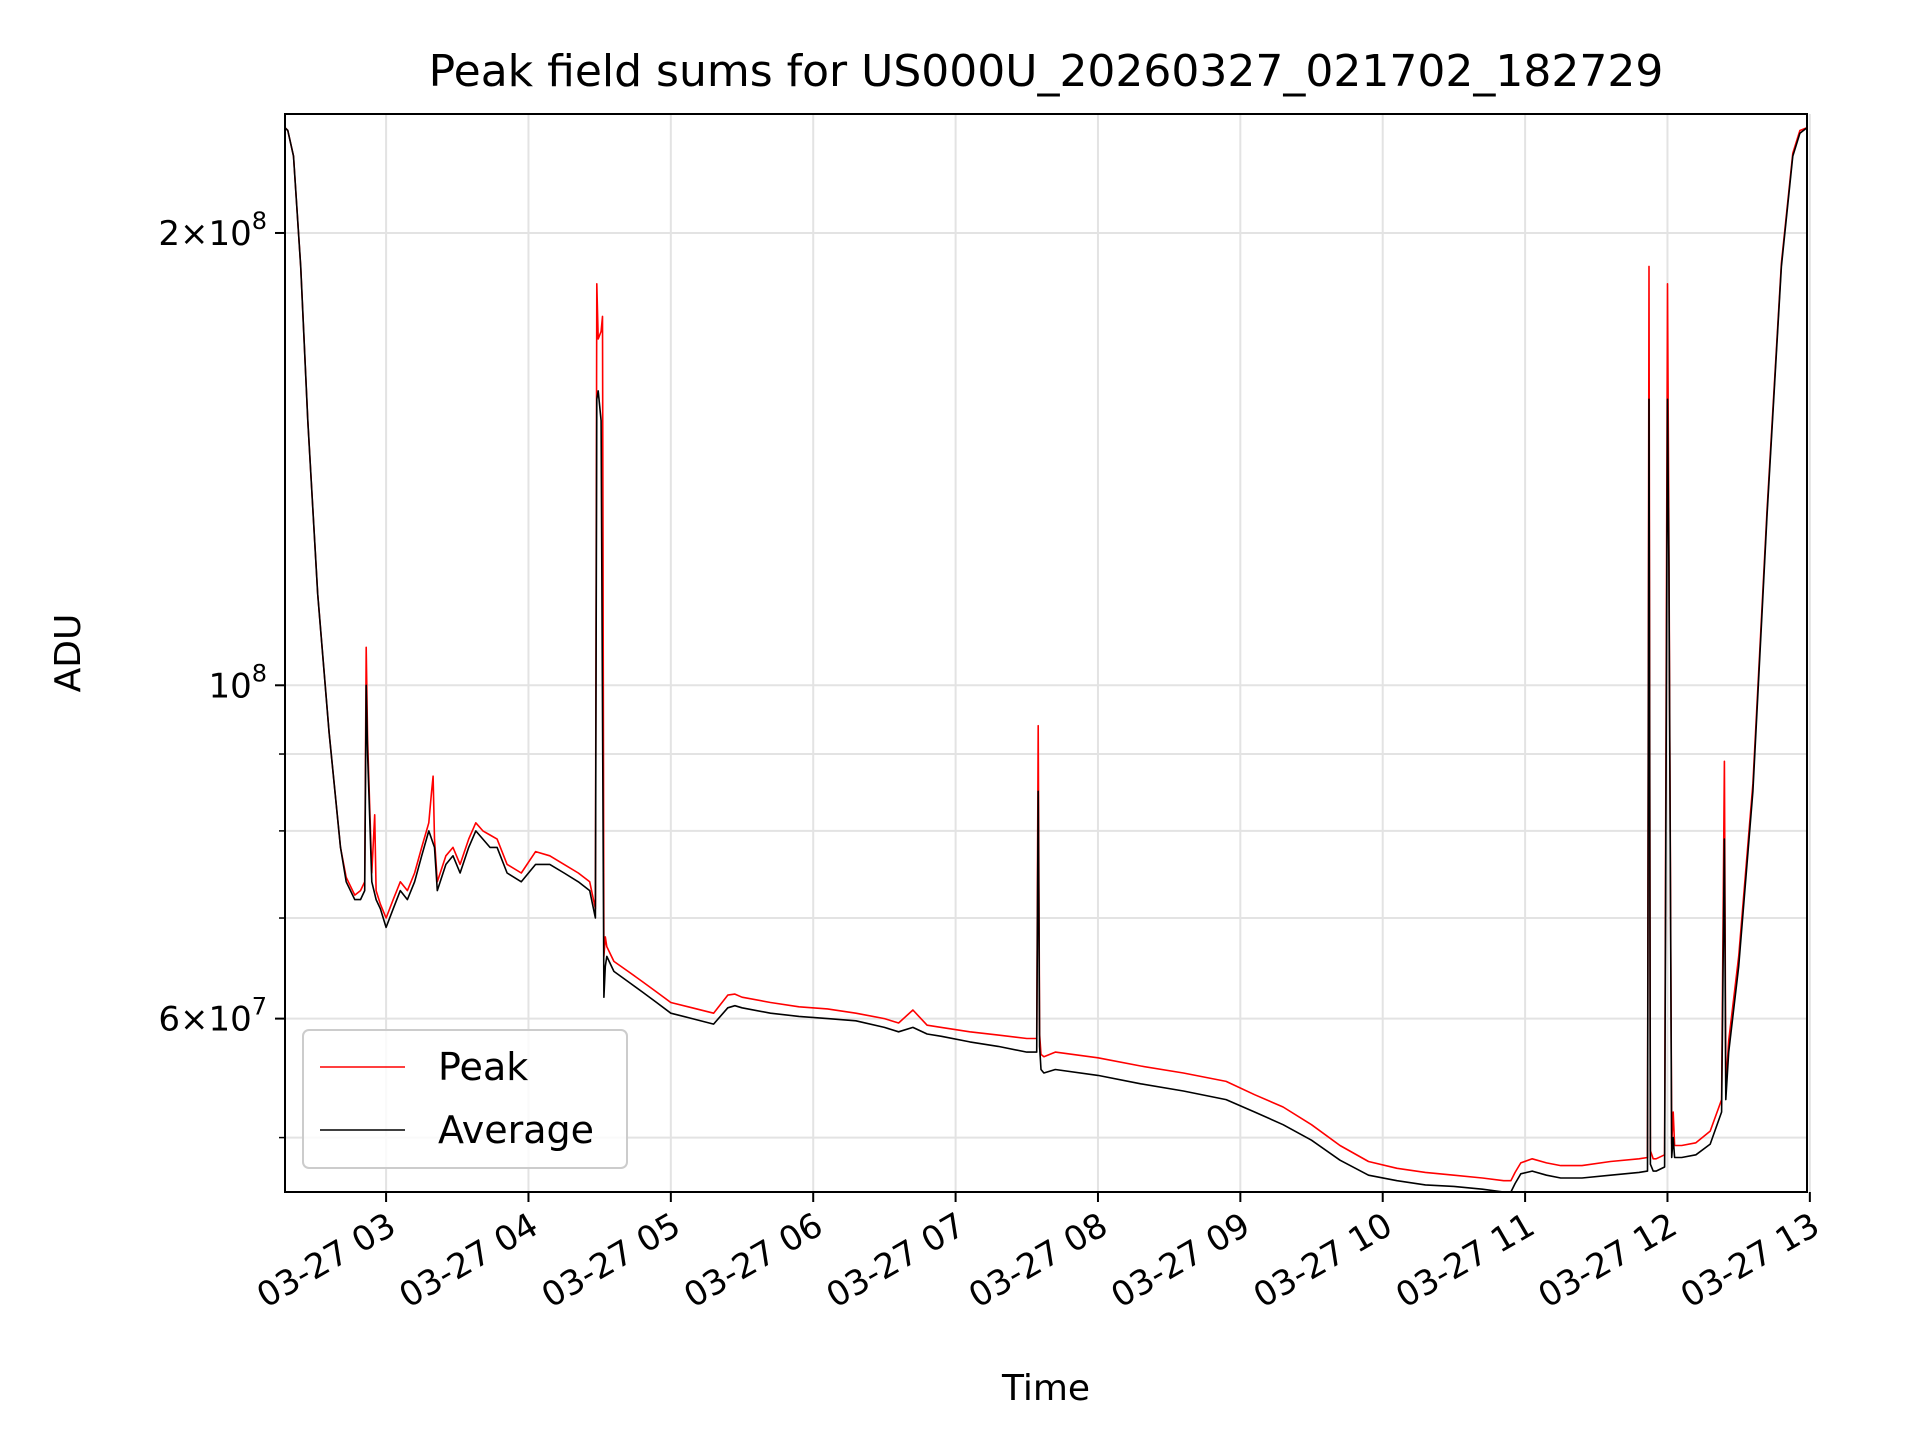 The height and width of the screenshot is (1440, 1920). What do you see at coordinates (1608, 1260) in the screenshot?
I see `x-tick-label: 03-27 12` at bounding box center [1608, 1260].